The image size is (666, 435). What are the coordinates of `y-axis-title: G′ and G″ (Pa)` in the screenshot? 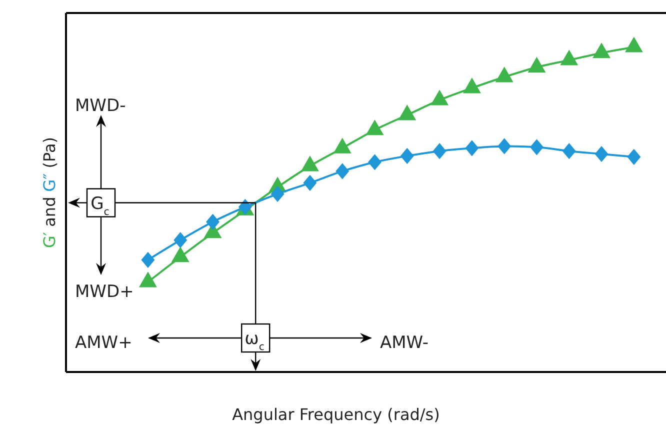 It's located at (49, 192).